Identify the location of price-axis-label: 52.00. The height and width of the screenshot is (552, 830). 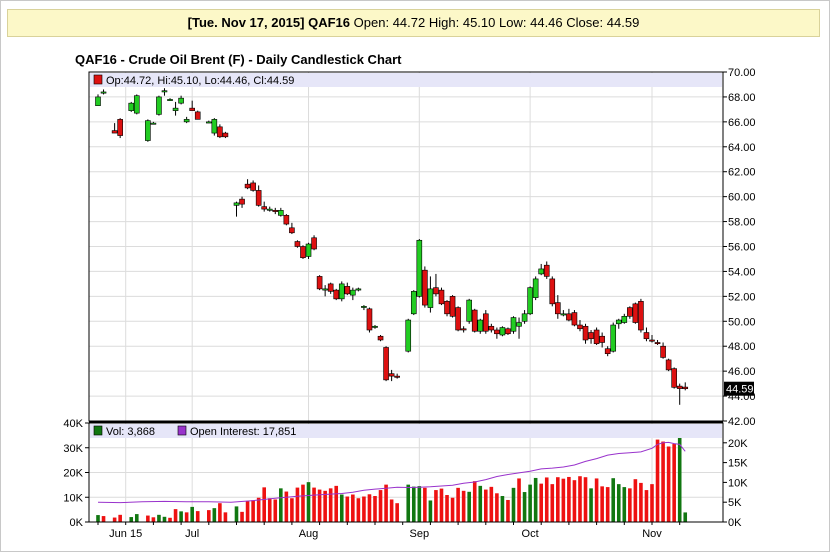
(742, 297).